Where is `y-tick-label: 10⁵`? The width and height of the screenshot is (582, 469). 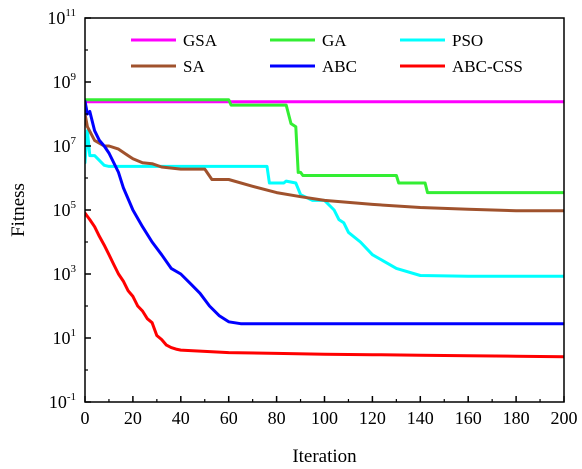
y-tick-label: 10⁵ is located at coordinates (65, 209).